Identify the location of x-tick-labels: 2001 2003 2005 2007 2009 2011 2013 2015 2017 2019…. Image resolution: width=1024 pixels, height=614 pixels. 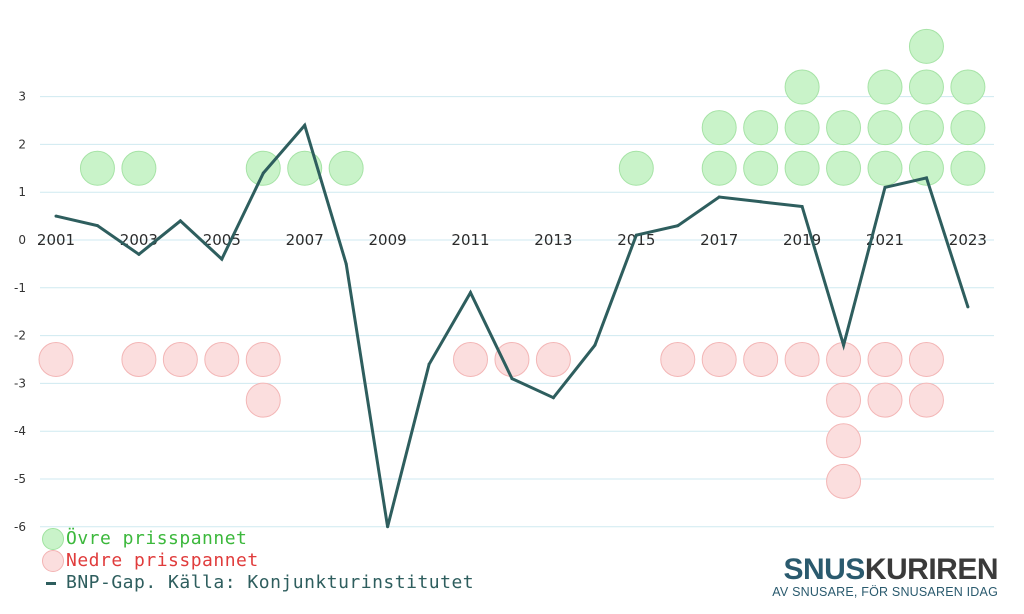
(512, 240).